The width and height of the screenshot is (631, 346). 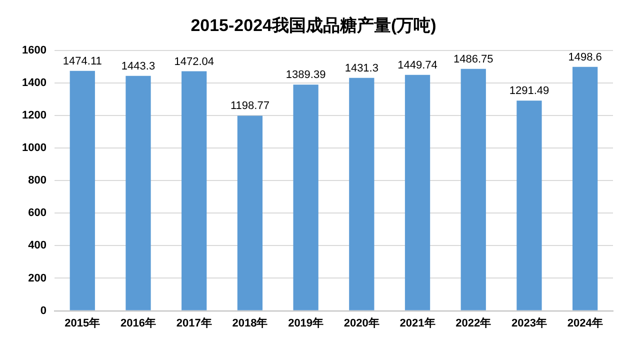 What do you see at coordinates (585, 57) in the screenshot?
I see `data-label: 1498.6` at bounding box center [585, 57].